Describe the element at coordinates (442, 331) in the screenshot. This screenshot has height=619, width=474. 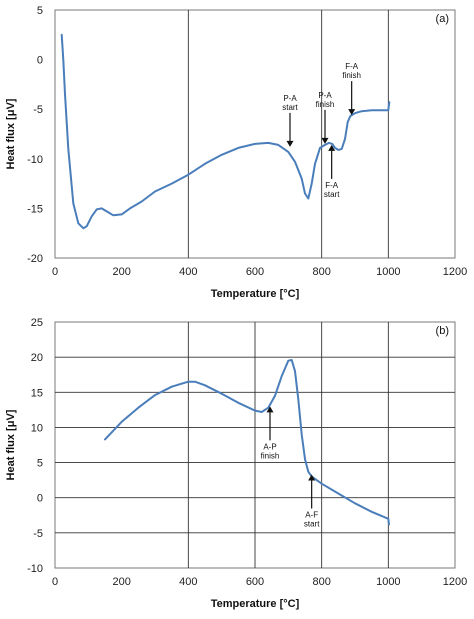
I see `panel-label: (b)` at that location.